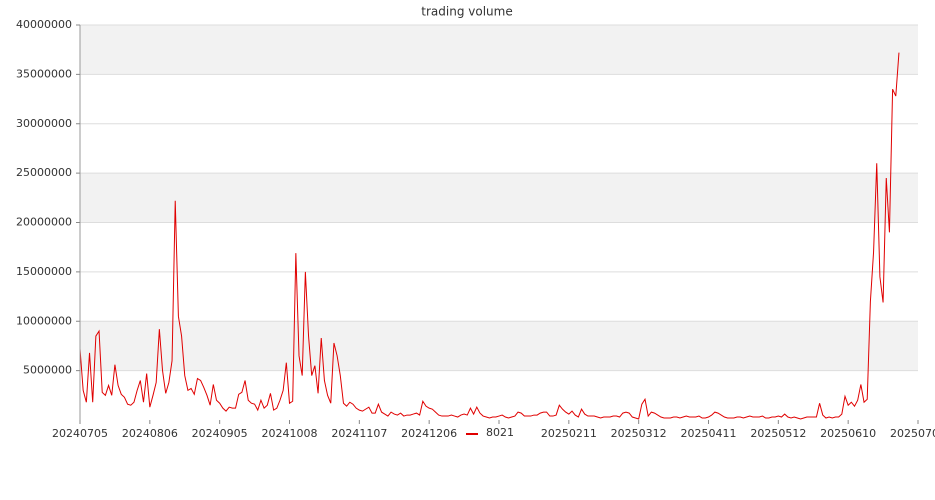 This screenshot has height=500, width=935. What do you see at coordinates (569, 433) in the screenshot?
I see `x-tick-label: 20250211` at bounding box center [569, 433].